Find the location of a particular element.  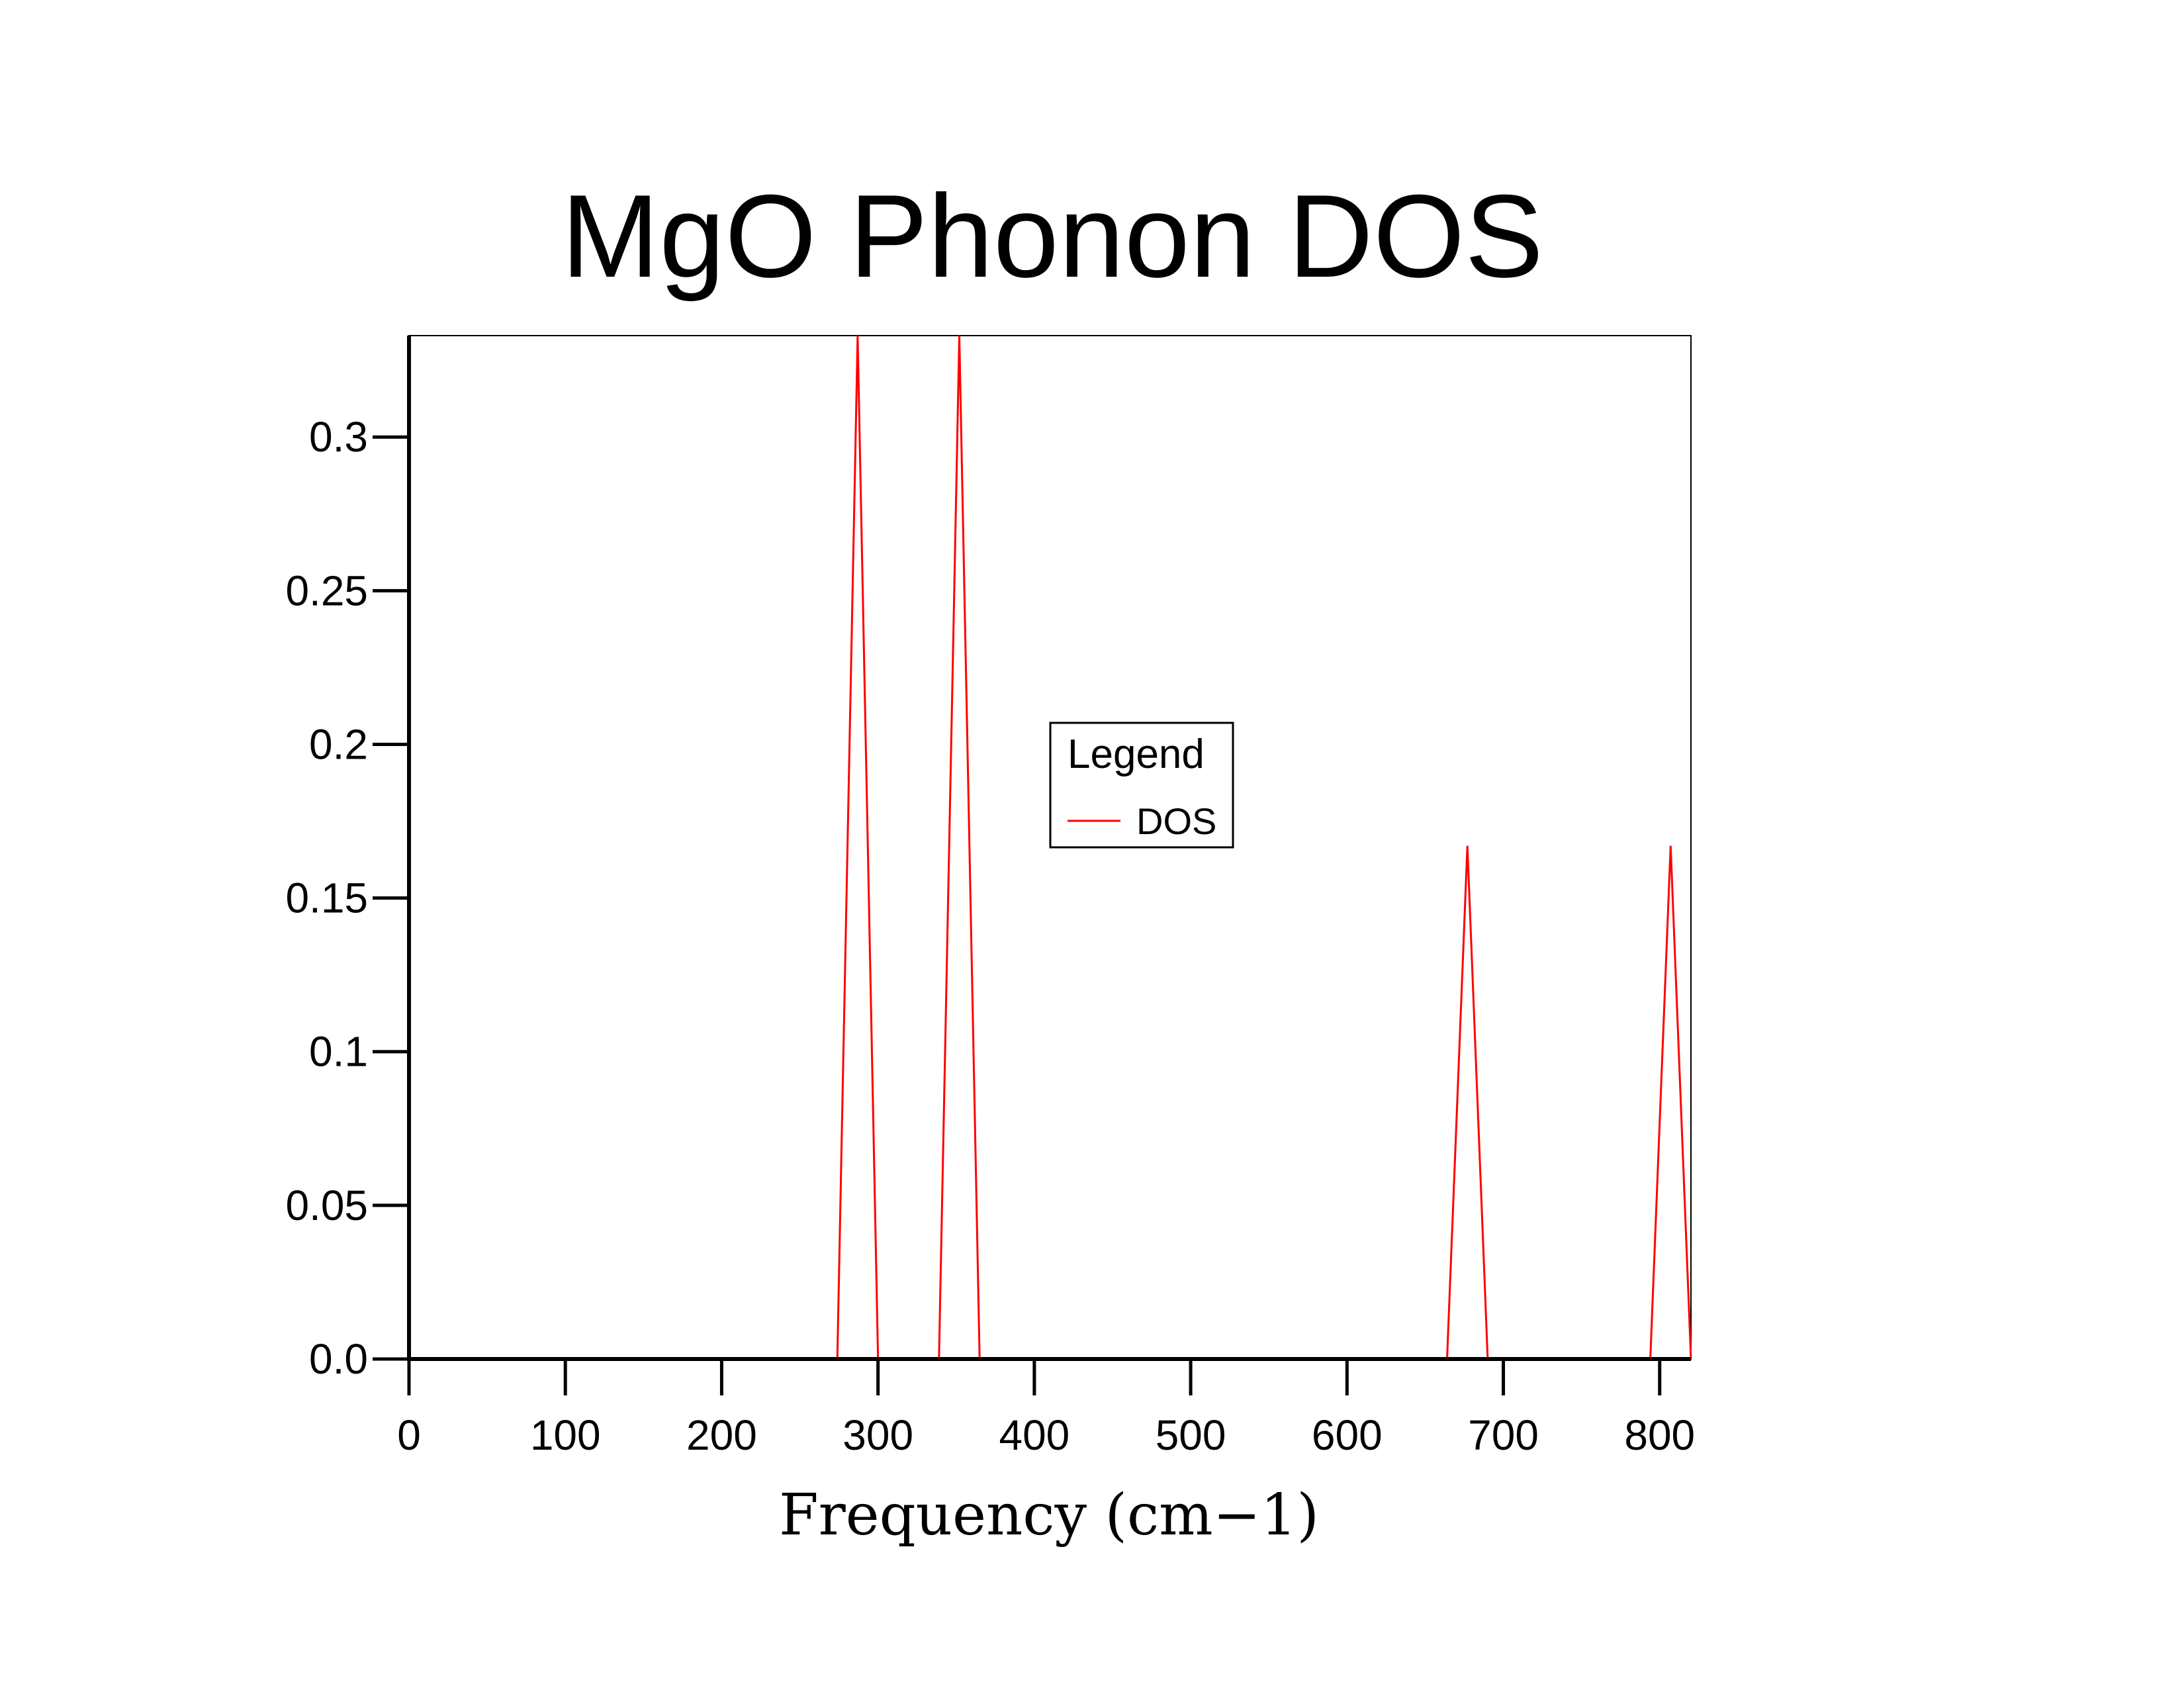

y-tick-label: 0.3 is located at coordinates (338, 437).